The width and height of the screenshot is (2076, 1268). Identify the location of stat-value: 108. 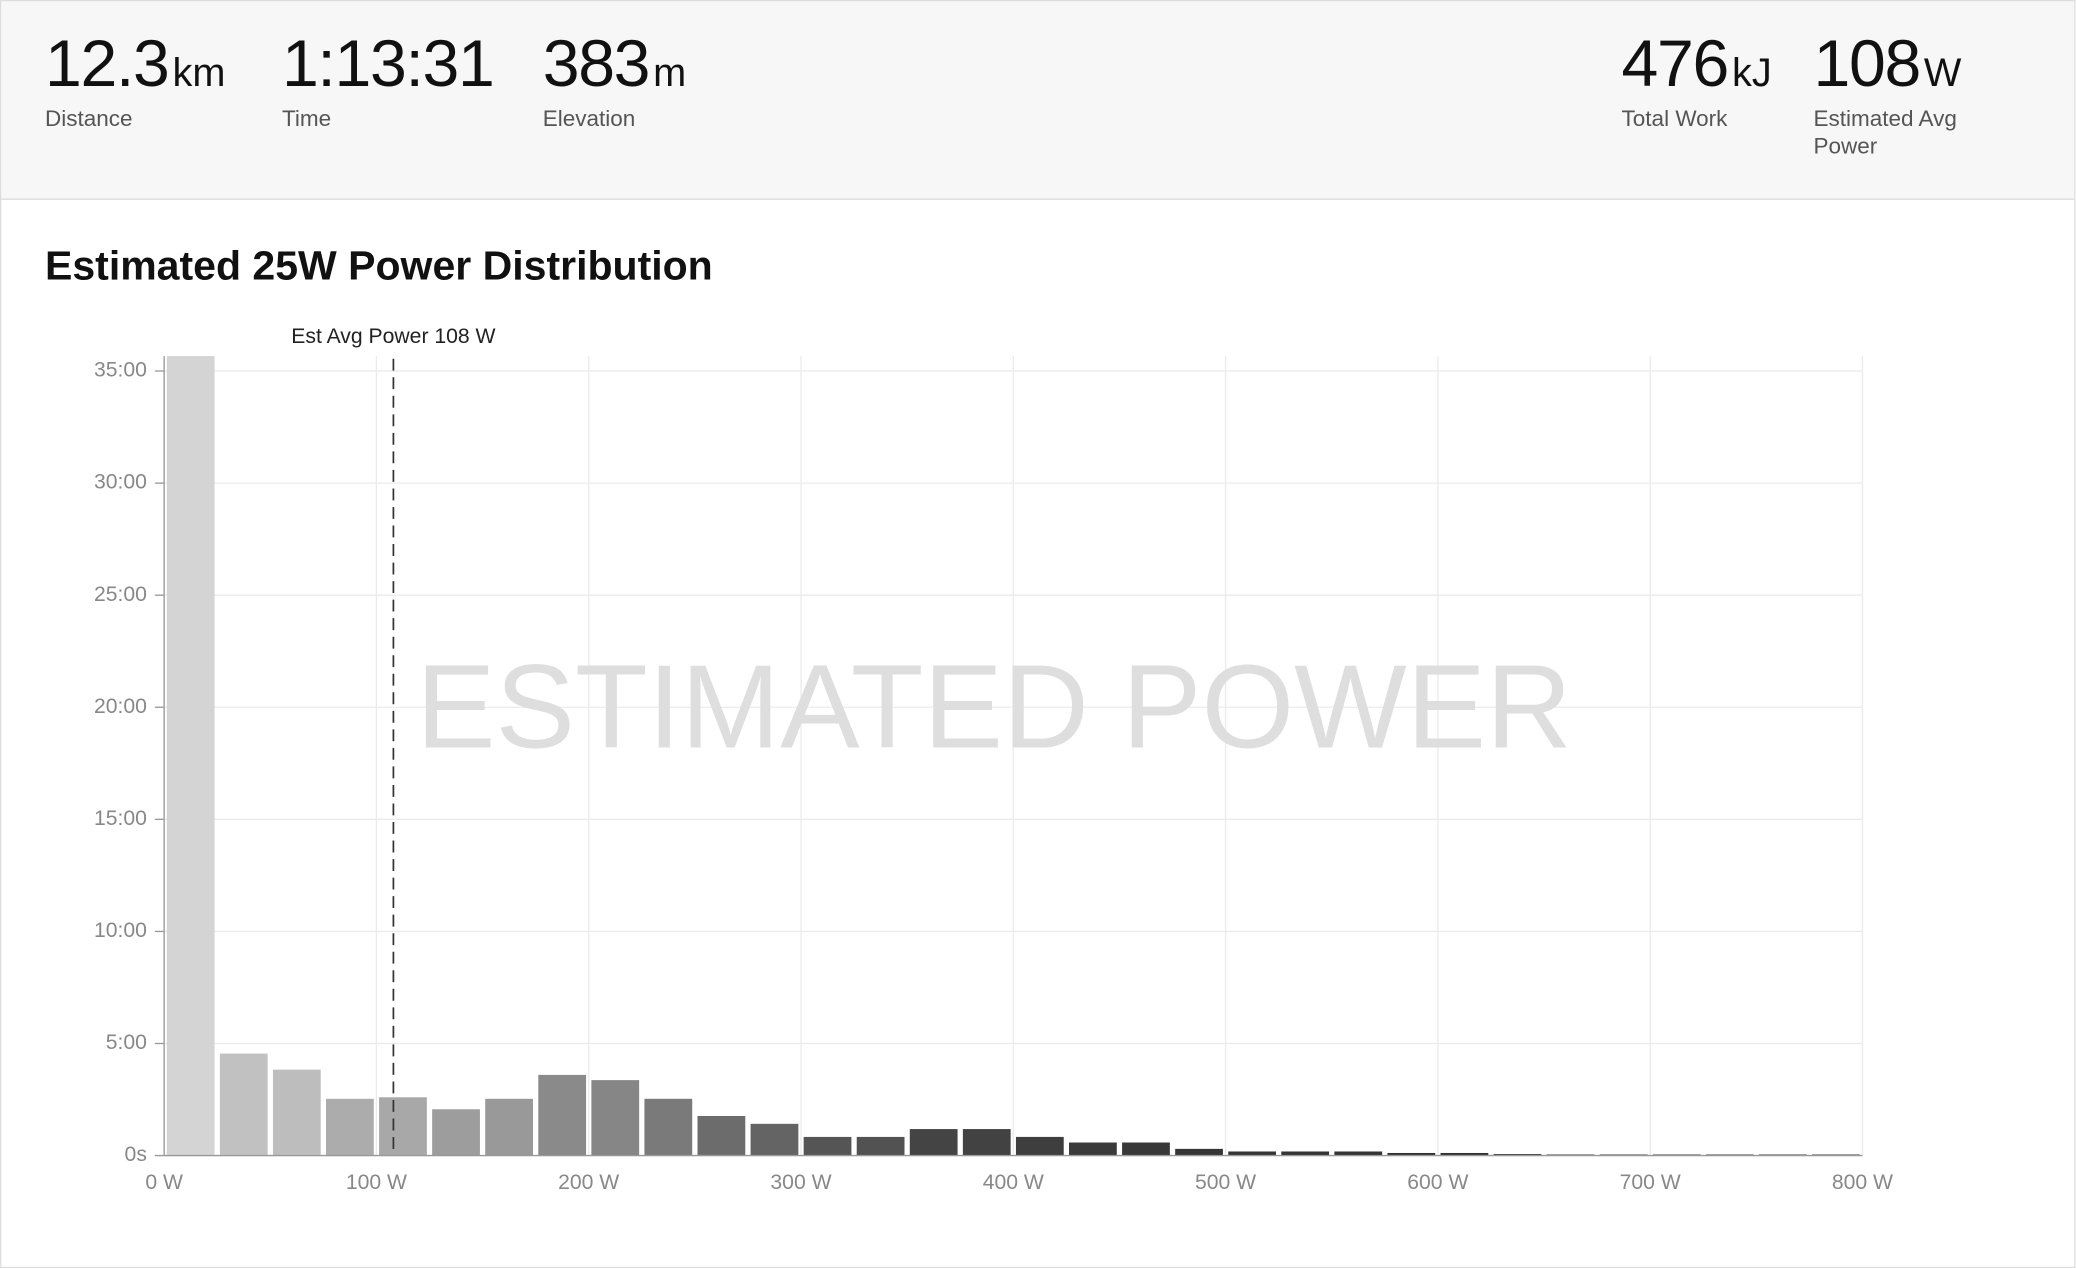
(1867, 63).